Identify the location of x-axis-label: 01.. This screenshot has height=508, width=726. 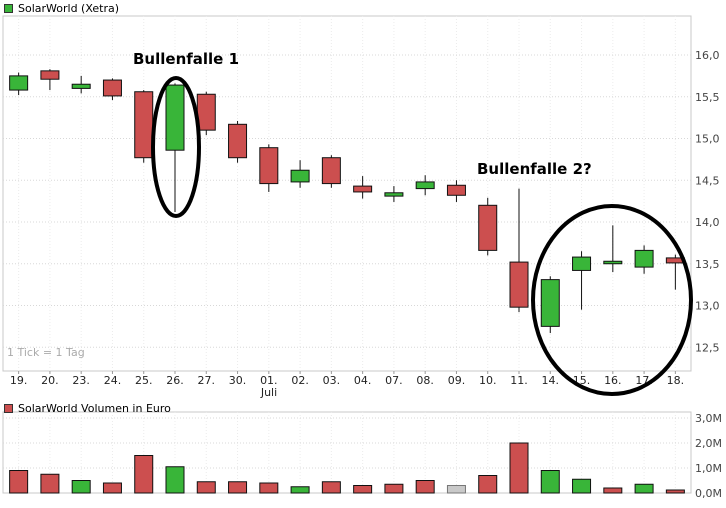
(269, 380).